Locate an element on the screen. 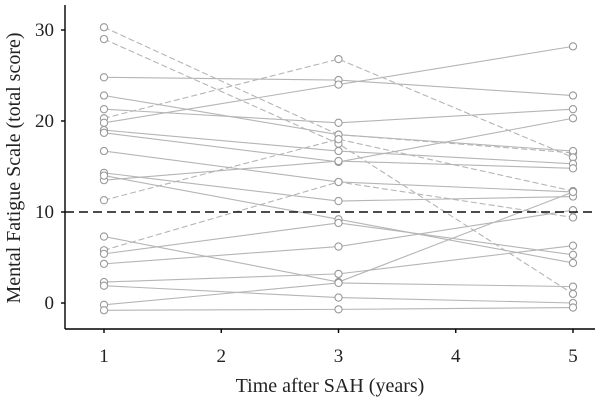 This screenshot has width=600, height=406. x-tick-labels: 1 2 3 4 5 is located at coordinates (338, 348).